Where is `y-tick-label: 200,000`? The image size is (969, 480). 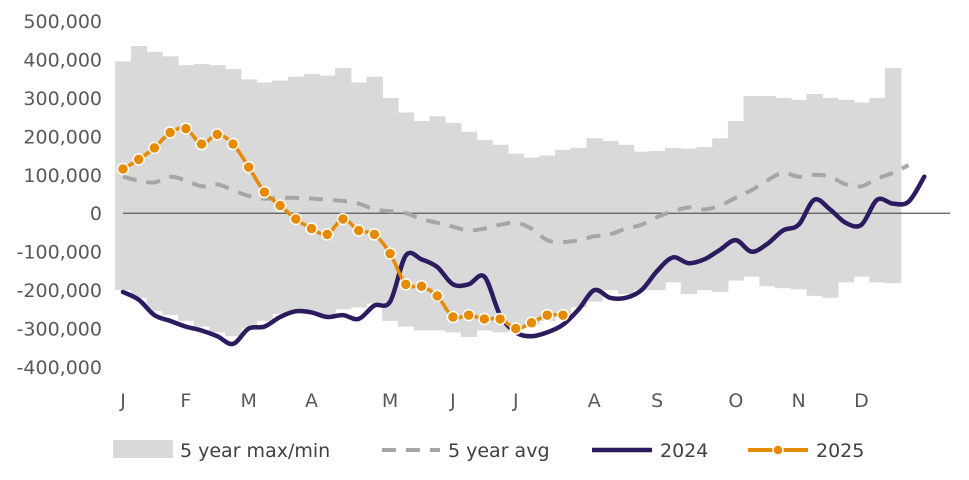
y-tick-label: 200,000 is located at coordinates (62, 137).